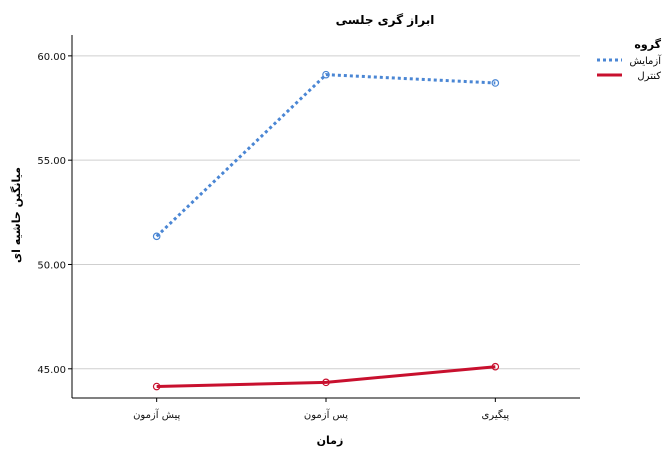 The height and width of the screenshot is (452, 667). I want to click on x-tick-label: پیگیری, so click(495, 415).